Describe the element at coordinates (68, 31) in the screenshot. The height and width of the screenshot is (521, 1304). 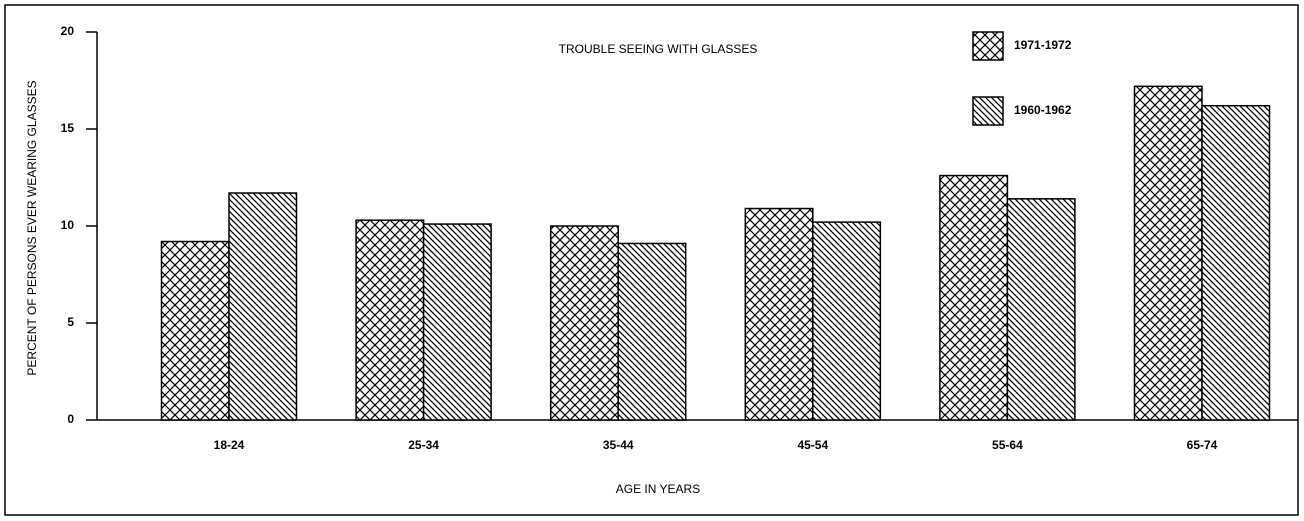
I see `y-tick-label: 20` at that location.